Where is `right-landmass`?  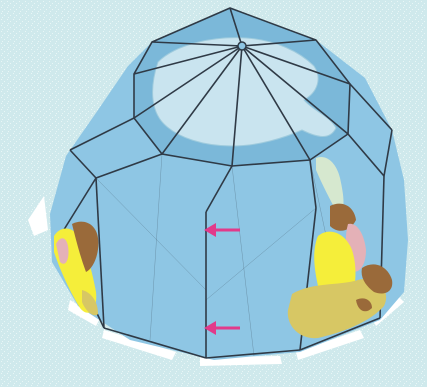
right-landmass is located at coordinates (340, 247).